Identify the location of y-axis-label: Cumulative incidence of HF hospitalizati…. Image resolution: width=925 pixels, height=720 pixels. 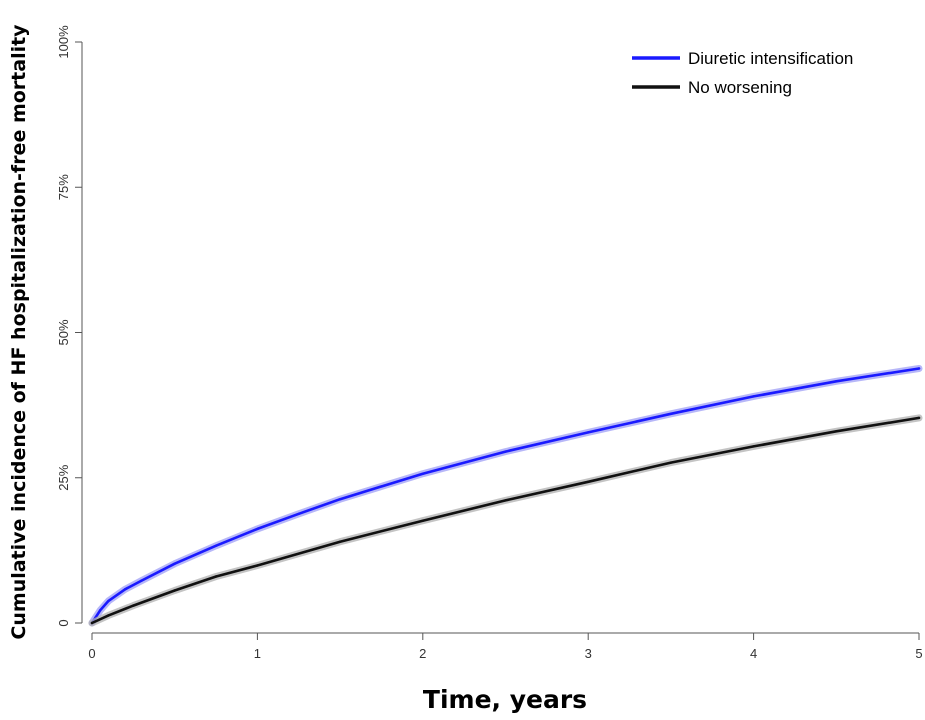
(19, 332).